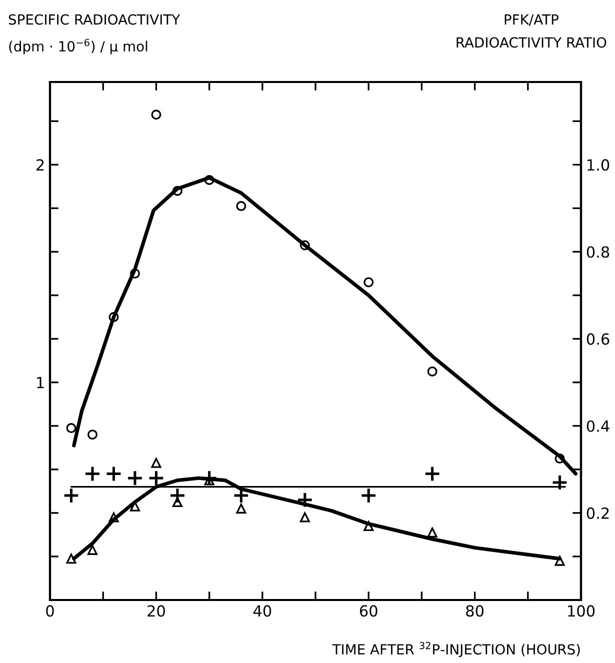  I want to click on x-axis-title: TIME AFTER $^{32}$P-INJECTION (HOURS), so click(456, 650).